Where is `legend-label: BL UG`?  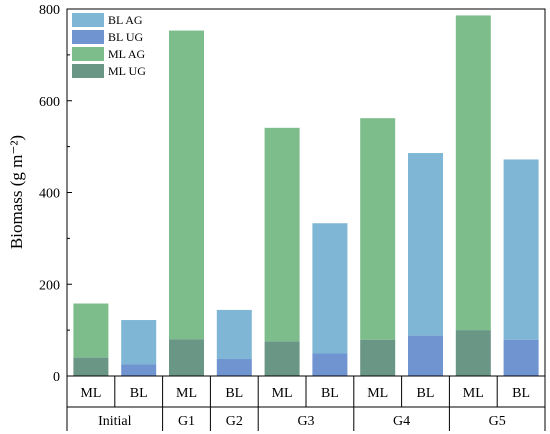
legend-label: BL UG is located at coordinates (126, 37).